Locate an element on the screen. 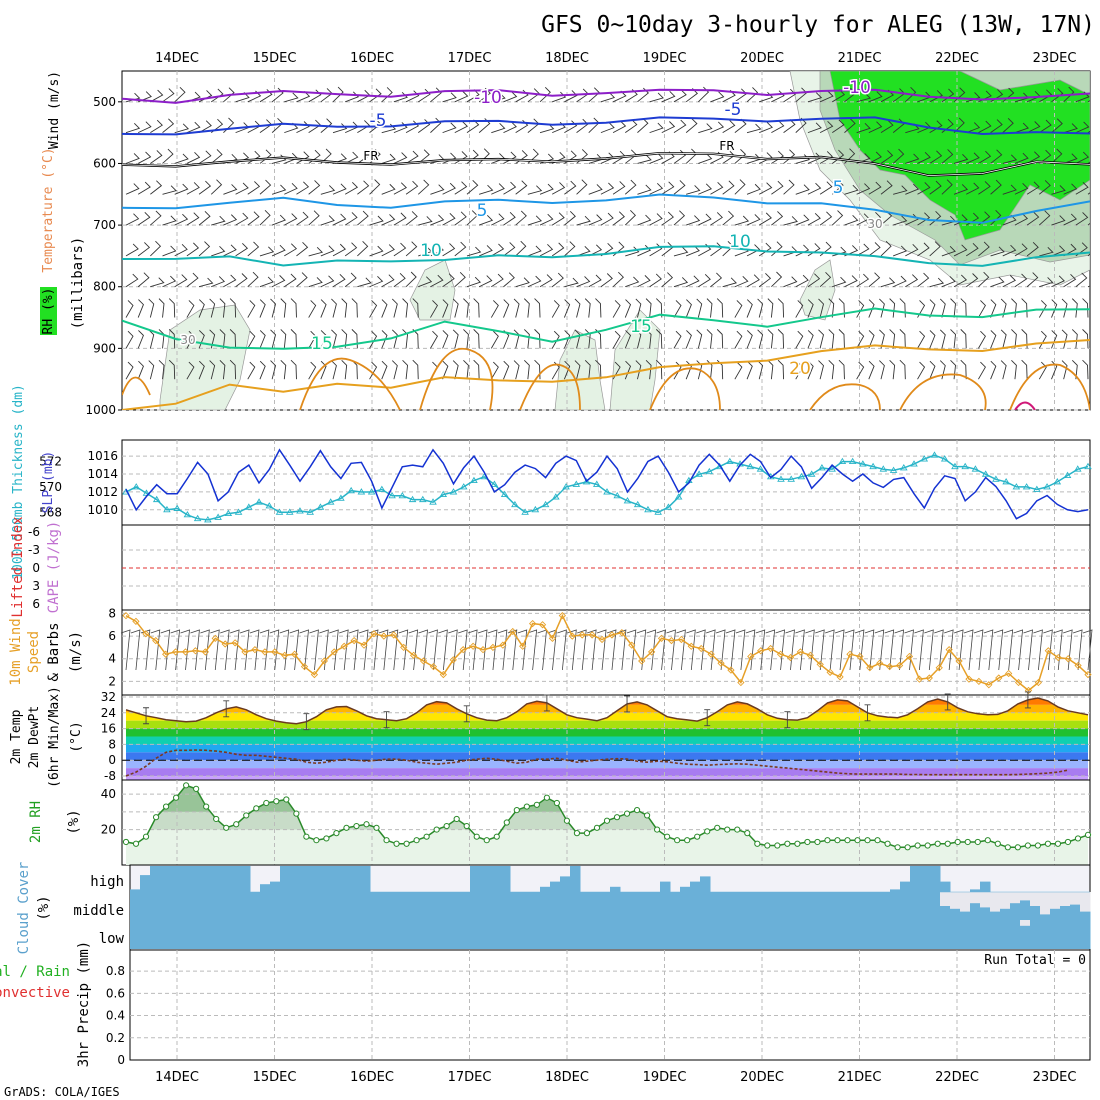 The width and height of the screenshot is (1100, 1100). isotherm-label: -10 is located at coordinates (857, 88).